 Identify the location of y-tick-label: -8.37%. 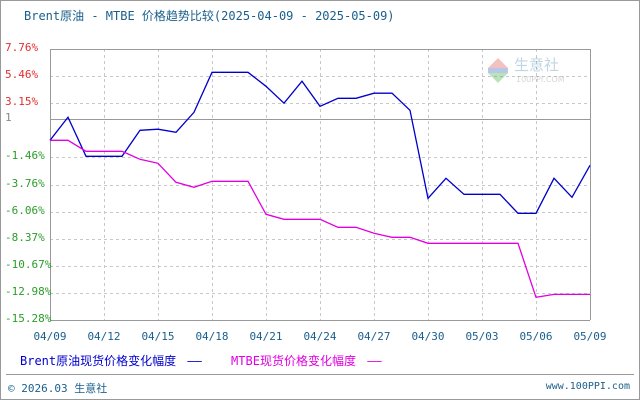
(25, 237).